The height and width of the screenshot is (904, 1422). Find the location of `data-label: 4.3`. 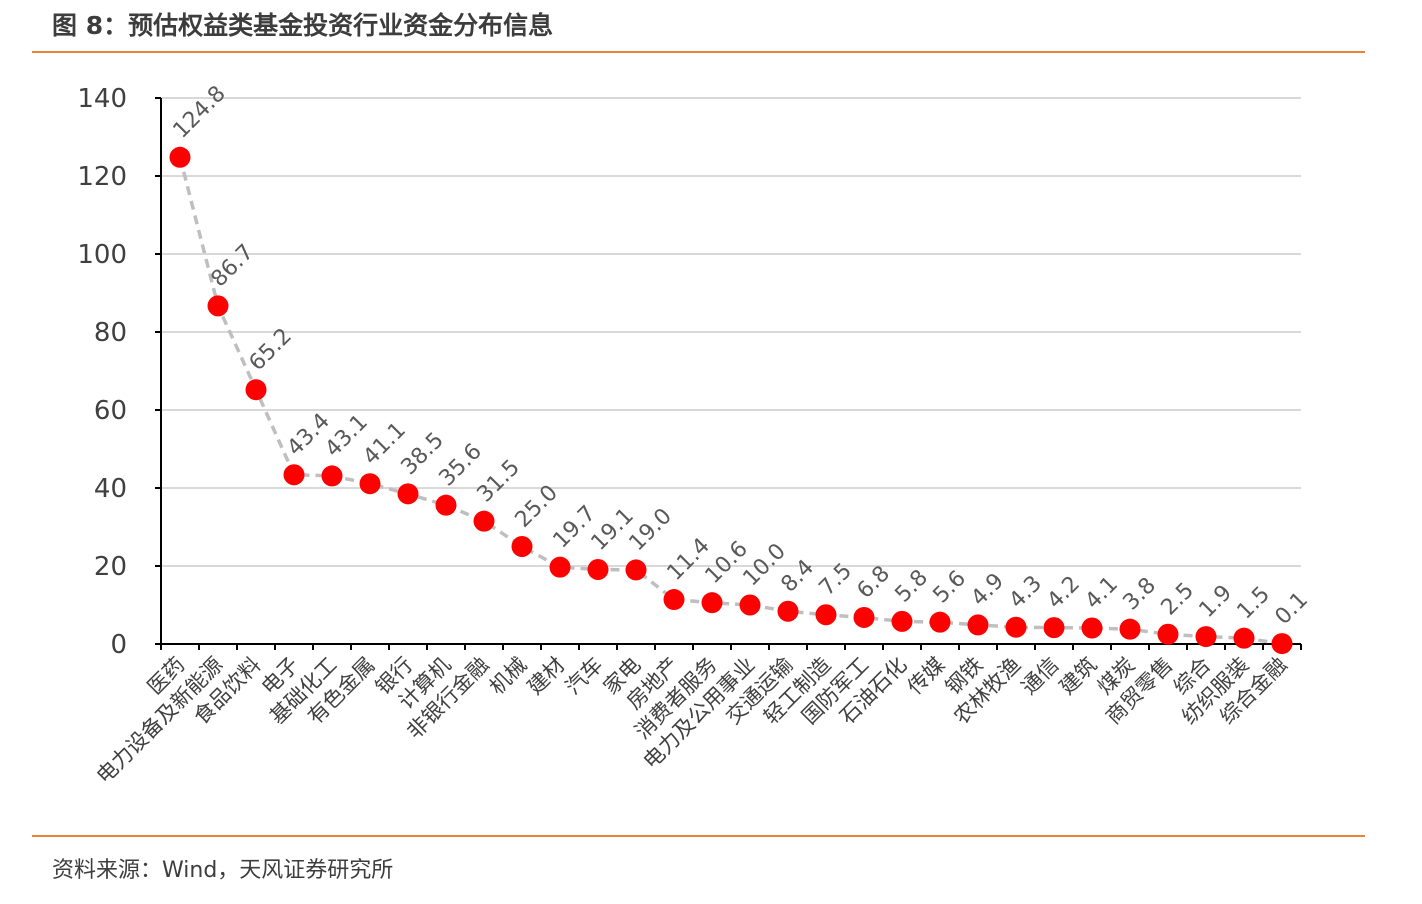

data-label: 4.3 is located at coordinates (1026, 592).